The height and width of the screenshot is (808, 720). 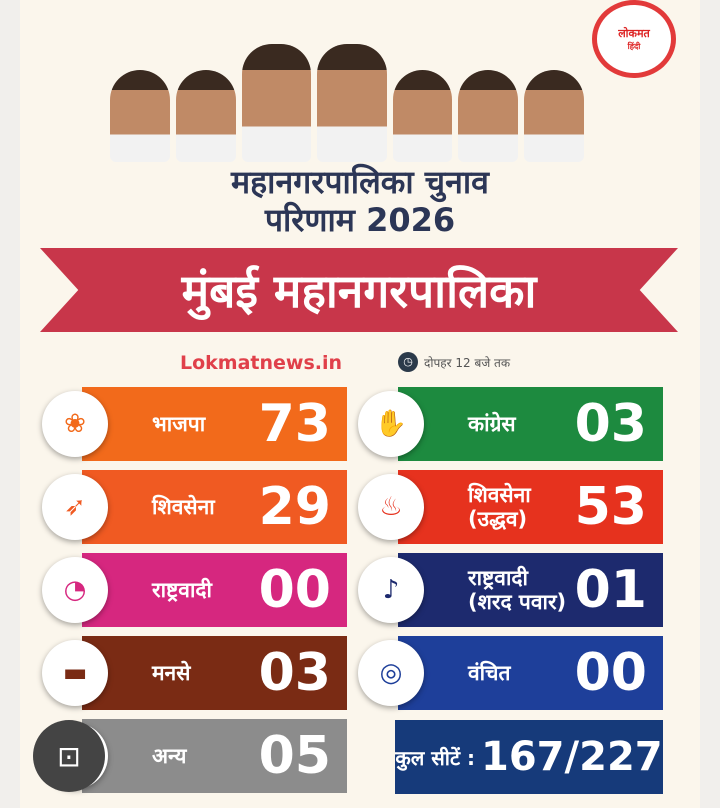 I want to click on party-name: शिवसेना (उद्धव), so click(x=499, y=506).